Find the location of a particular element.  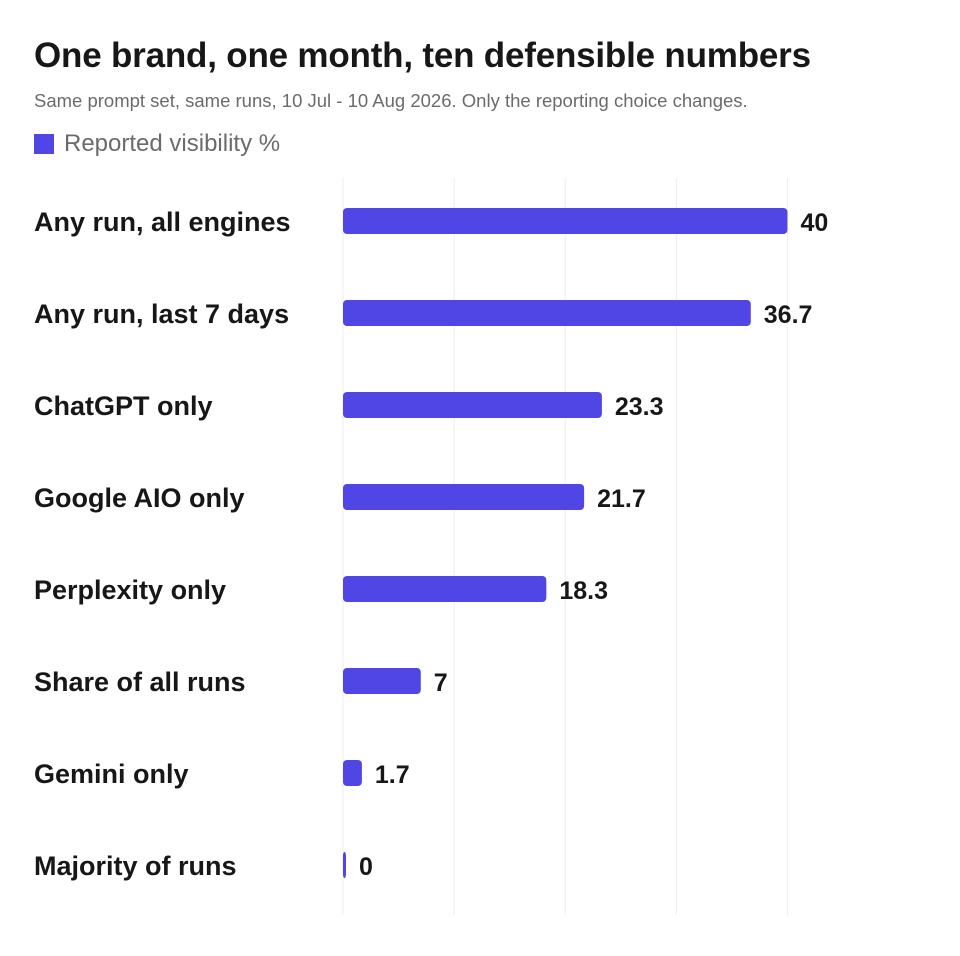

value-label: 0 is located at coordinates (366, 867).